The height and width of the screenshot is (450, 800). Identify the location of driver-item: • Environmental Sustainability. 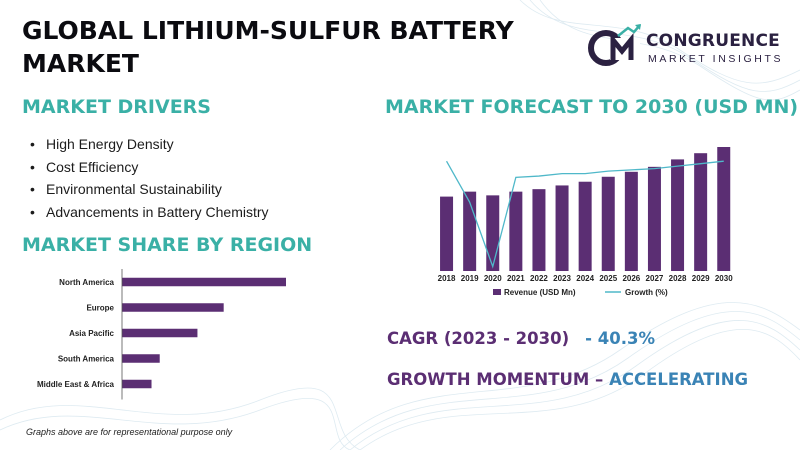
(149, 189).